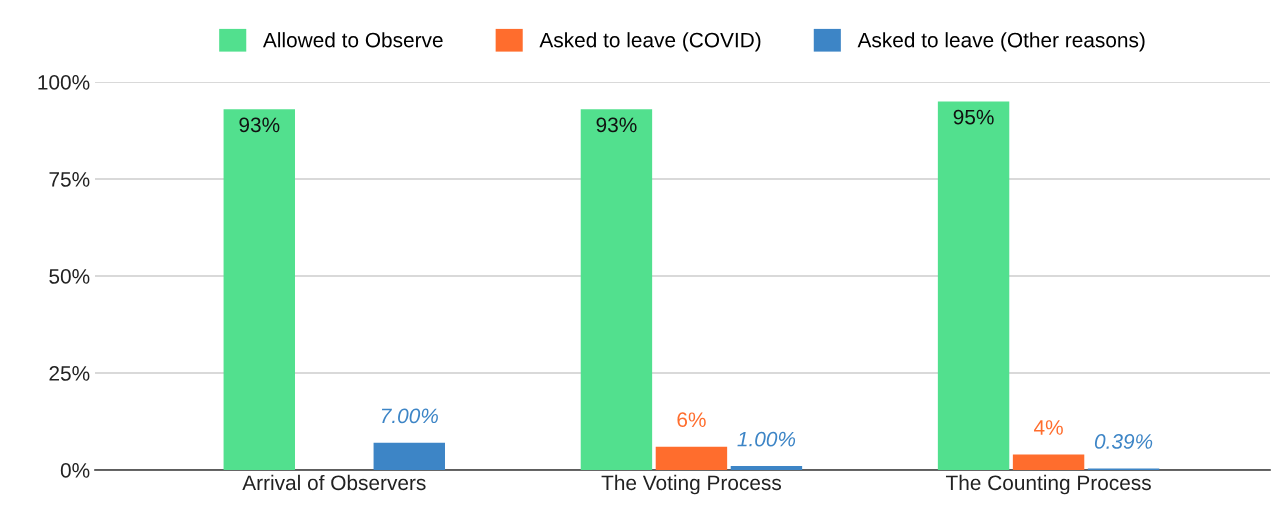 The width and height of the screenshot is (1283, 518). I want to click on data-label: 1.00%, so click(766, 439).